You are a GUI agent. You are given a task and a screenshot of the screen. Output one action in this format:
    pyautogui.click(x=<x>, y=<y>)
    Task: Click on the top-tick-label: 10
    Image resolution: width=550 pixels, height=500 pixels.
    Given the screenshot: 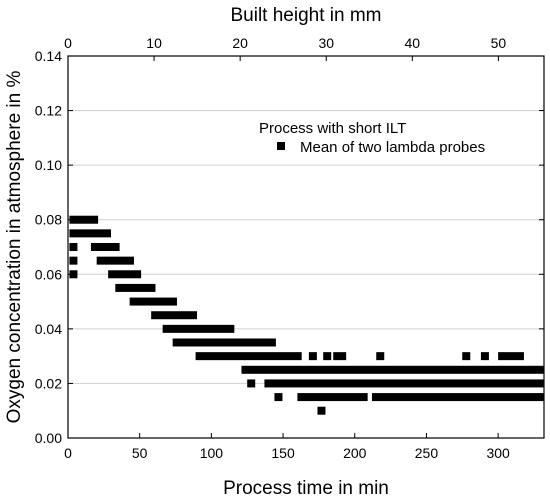 What is the action you would take?
    pyautogui.click(x=154, y=43)
    